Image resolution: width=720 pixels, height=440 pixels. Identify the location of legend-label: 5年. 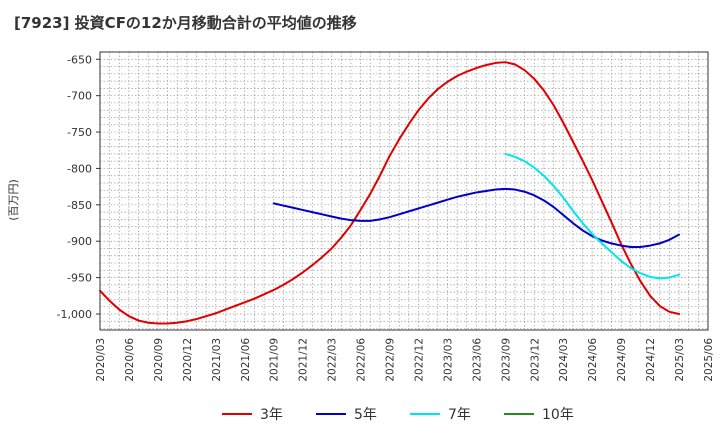
(365, 415).